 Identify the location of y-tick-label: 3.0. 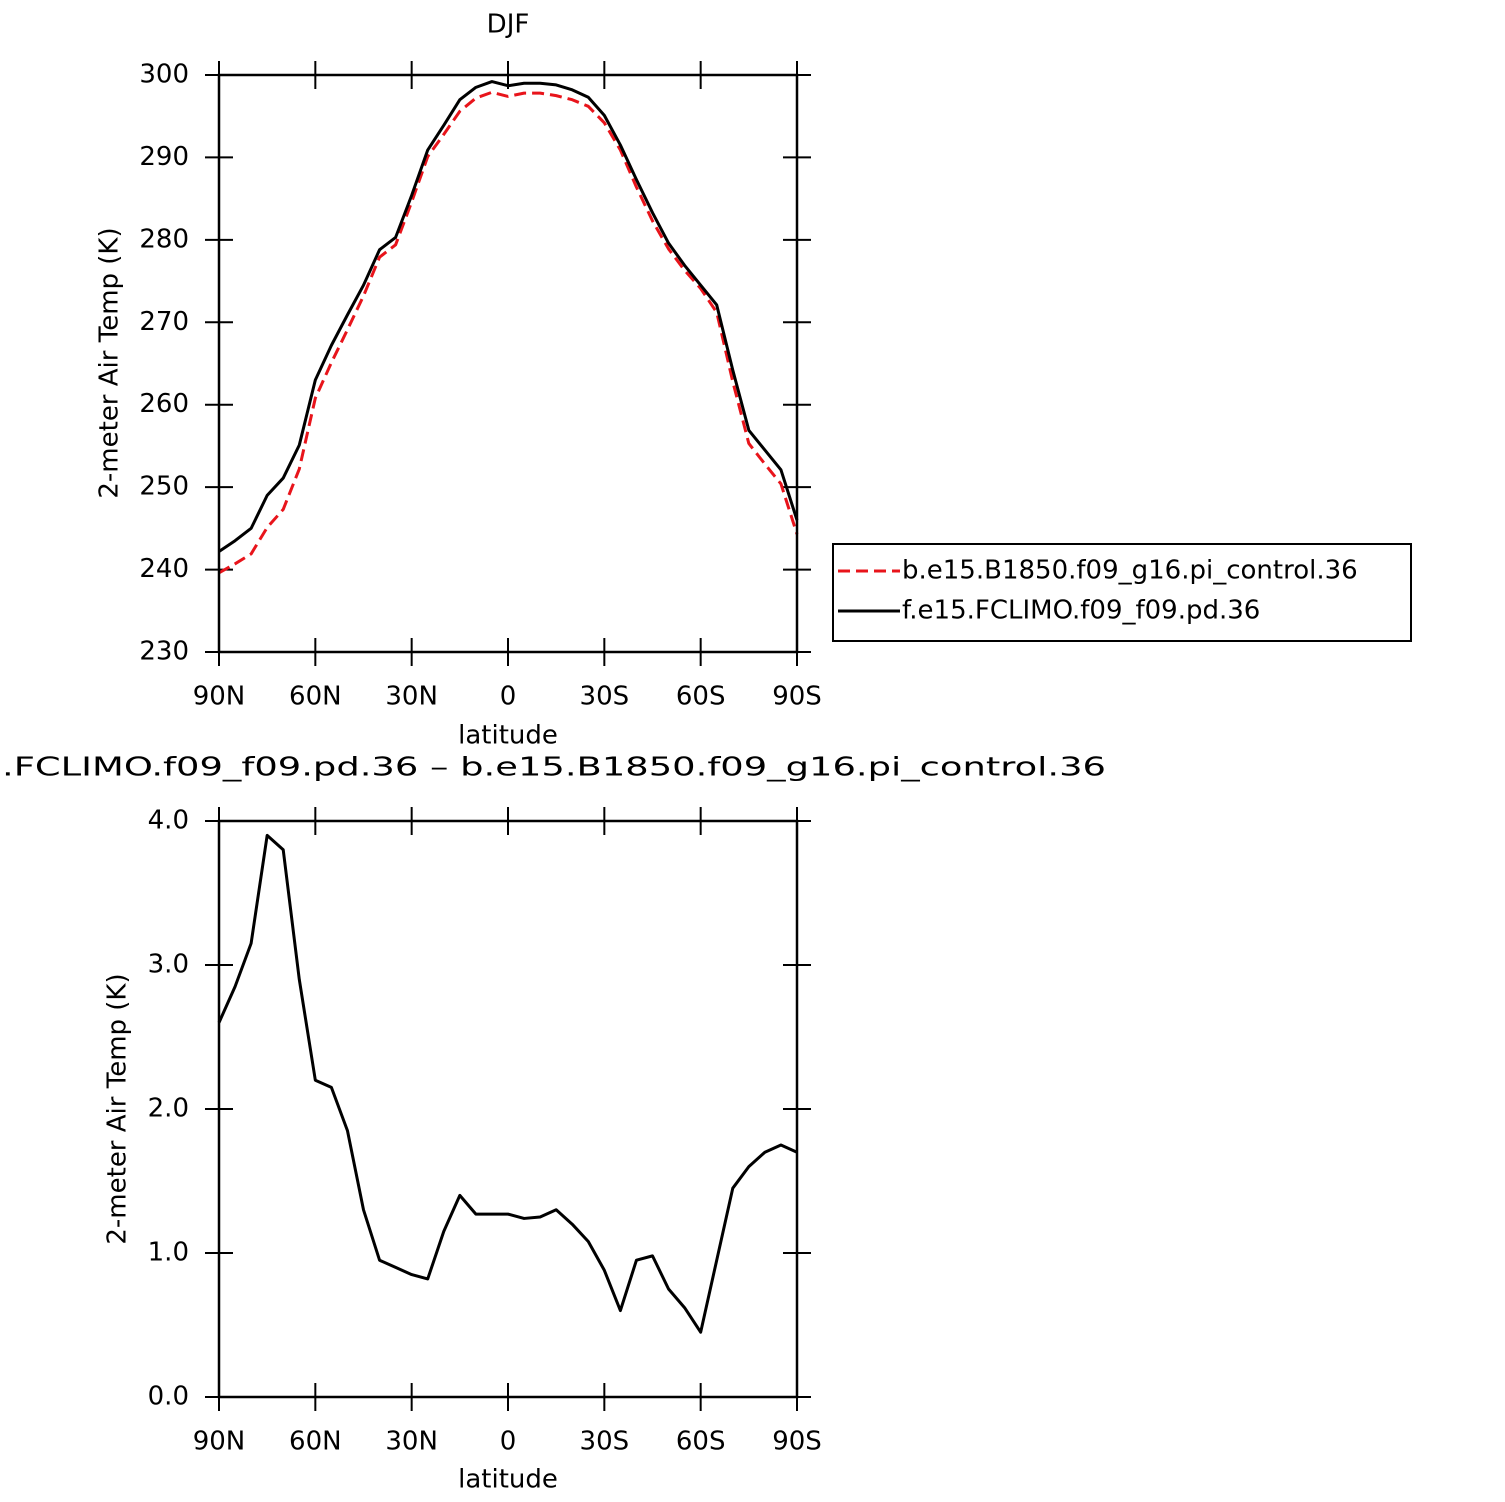
(168, 965).